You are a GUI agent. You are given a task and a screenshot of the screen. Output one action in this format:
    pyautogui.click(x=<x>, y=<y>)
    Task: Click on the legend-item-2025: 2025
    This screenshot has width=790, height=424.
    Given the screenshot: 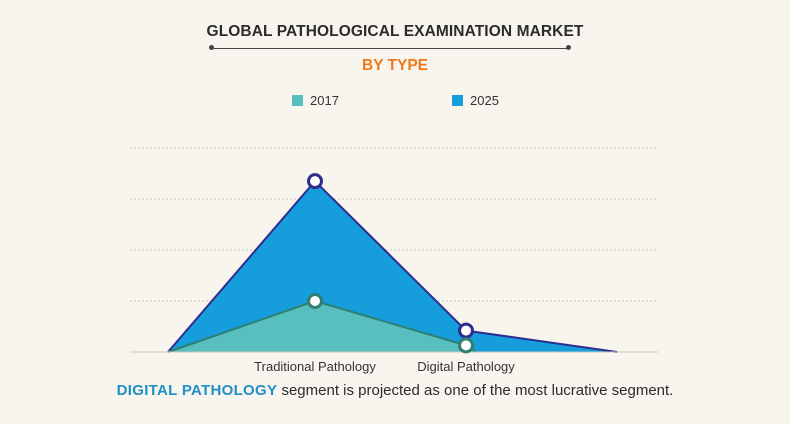 What is the action you would take?
    pyautogui.click(x=475, y=100)
    